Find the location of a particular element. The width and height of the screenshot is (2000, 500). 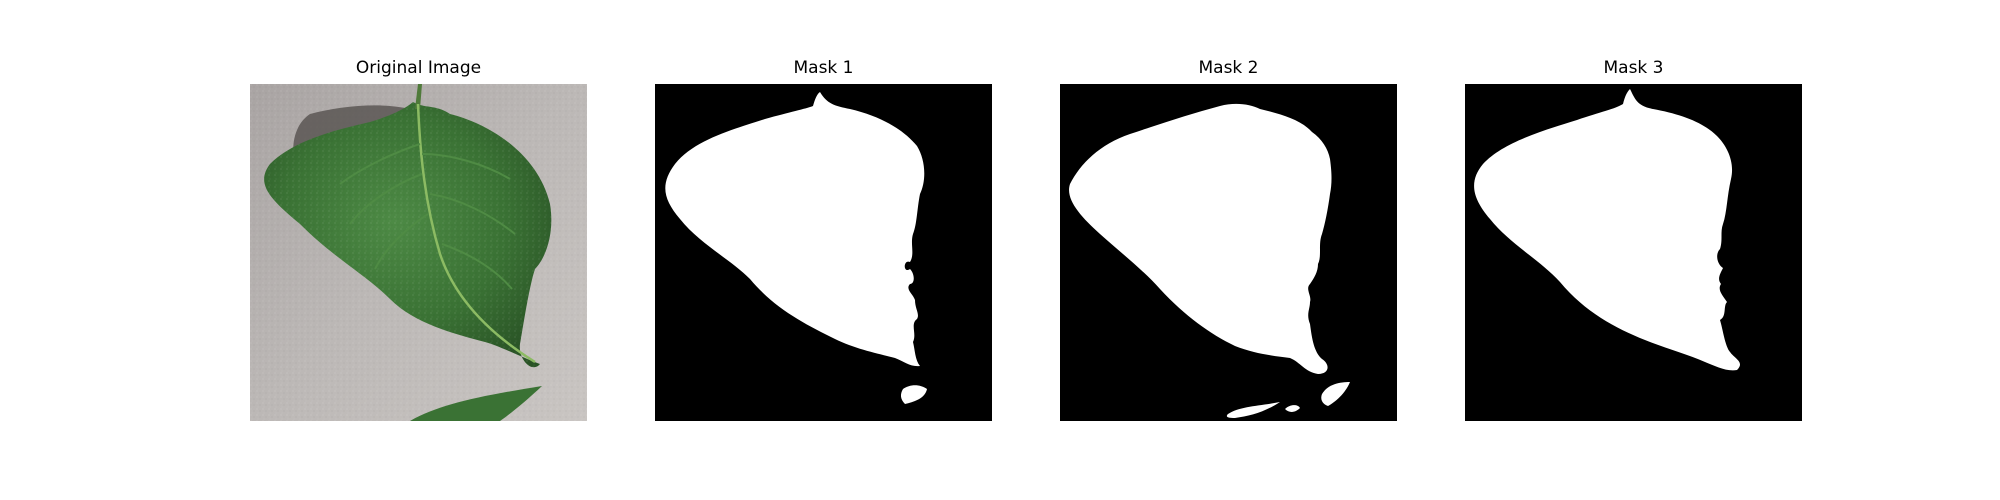

panel-title-mask-2: Mask 2 is located at coordinates (1228, 68).